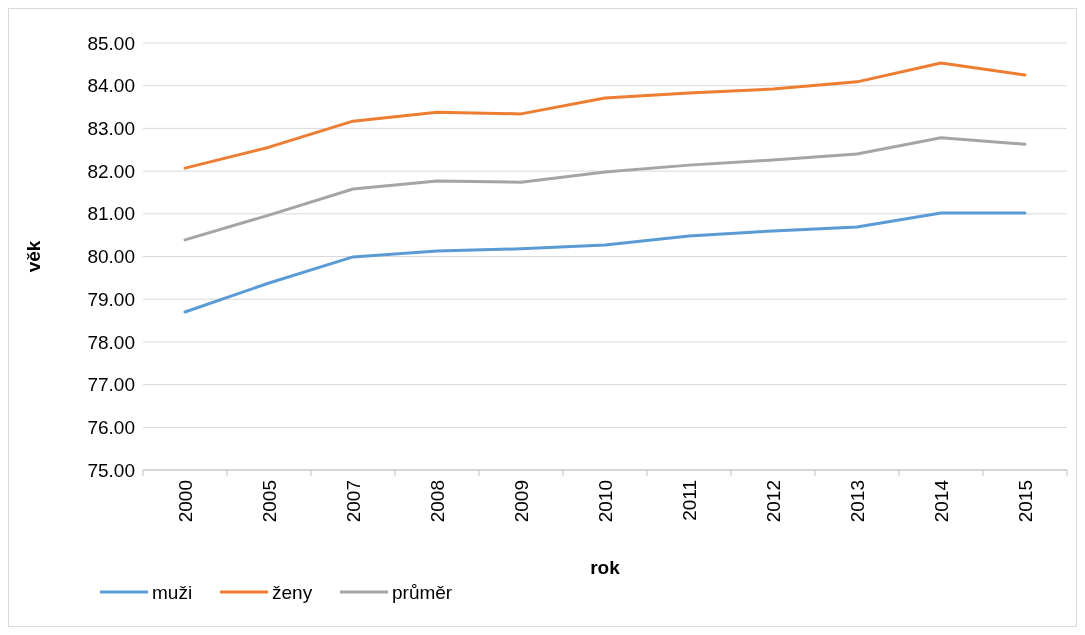 Image resolution: width=1085 pixels, height=635 pixels. I want to click on legend-label: ženy, so click(292, 592).